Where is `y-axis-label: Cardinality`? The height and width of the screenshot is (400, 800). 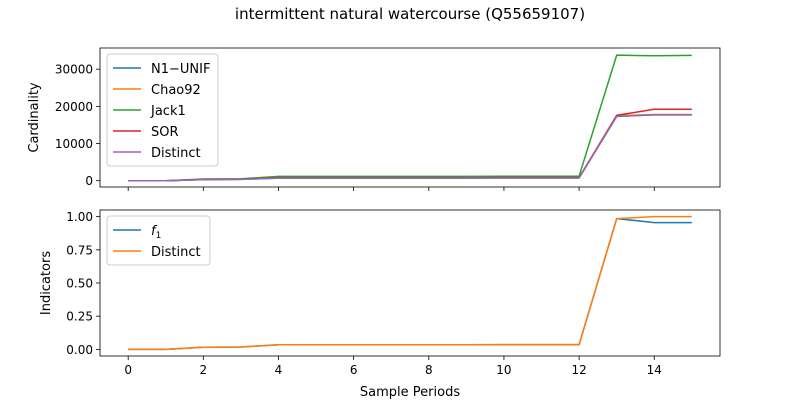 y-axis-label: Cardinality is located at coordinates (34, 117).